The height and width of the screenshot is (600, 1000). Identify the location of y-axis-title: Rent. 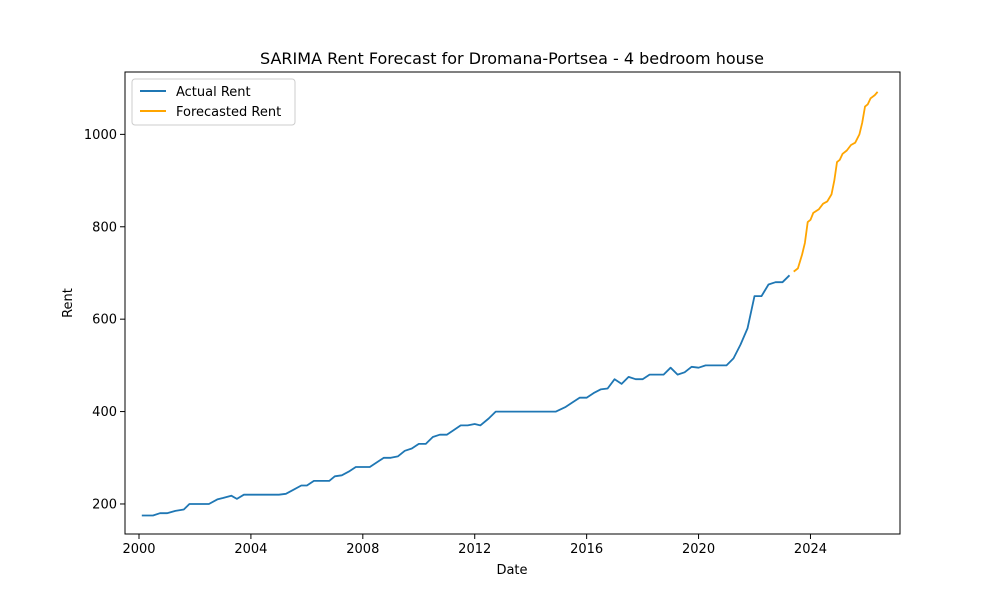
(68, 303).